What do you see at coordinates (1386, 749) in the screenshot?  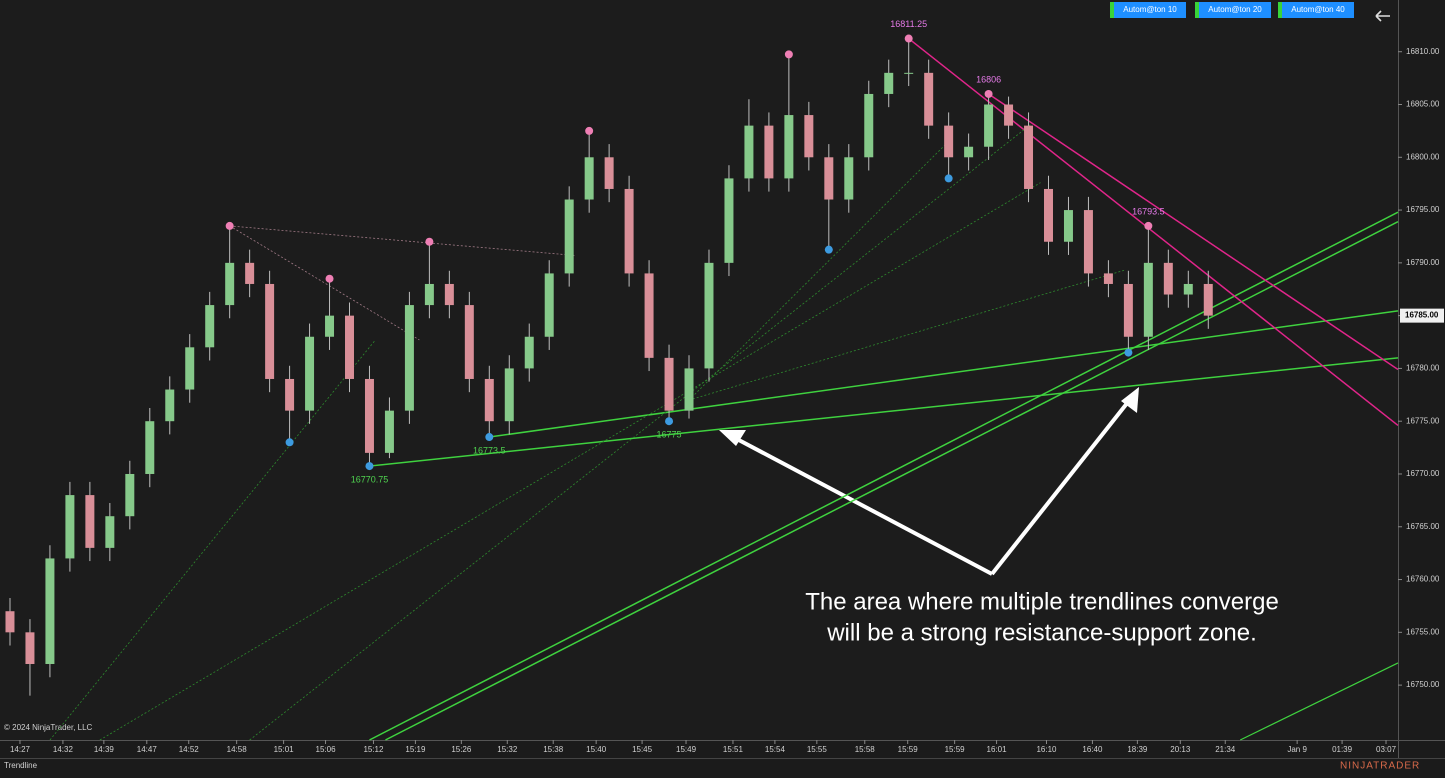 I see `x-tick-label: 03:07` at bounding box center [1386, 749].